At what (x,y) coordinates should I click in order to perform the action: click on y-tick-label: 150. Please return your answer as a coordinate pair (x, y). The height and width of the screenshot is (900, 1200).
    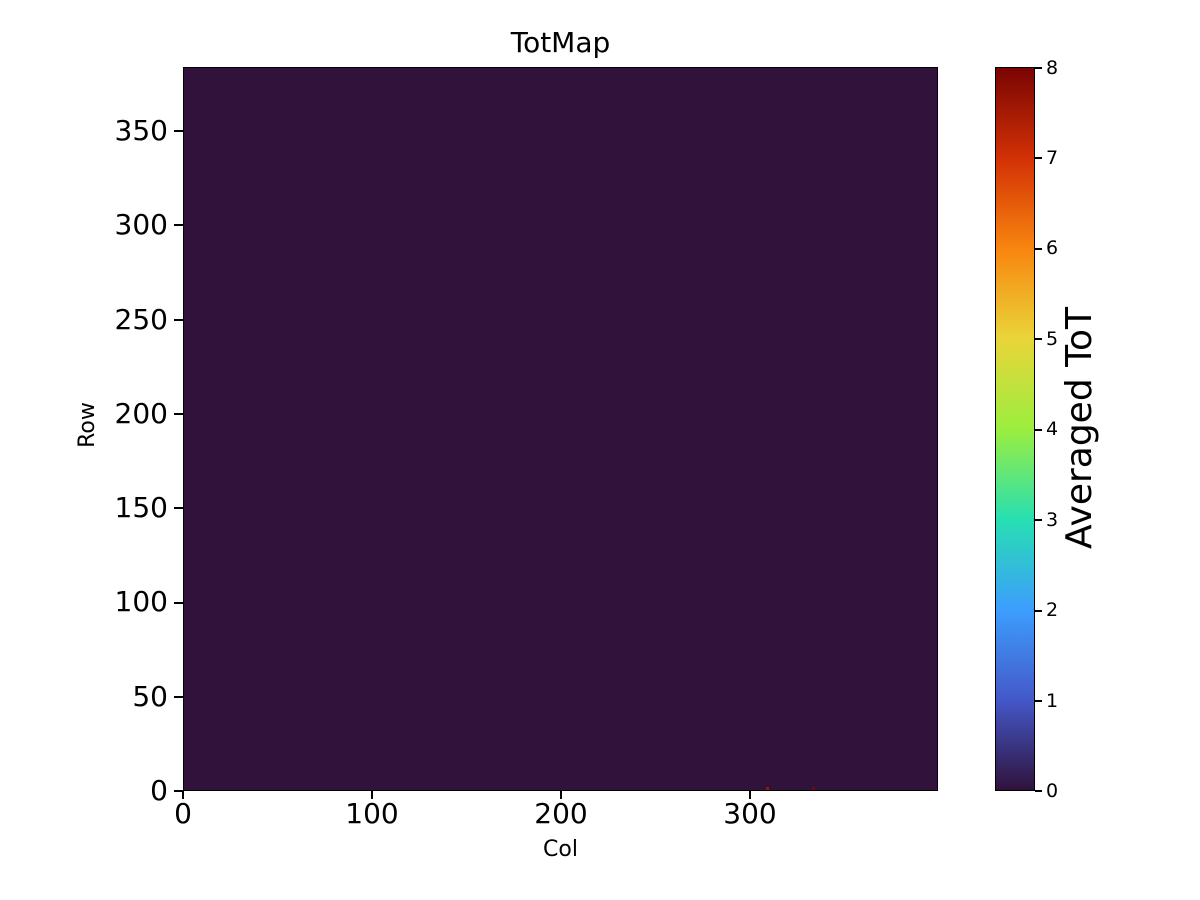
    Looking at the image, I should click on (141, 507).